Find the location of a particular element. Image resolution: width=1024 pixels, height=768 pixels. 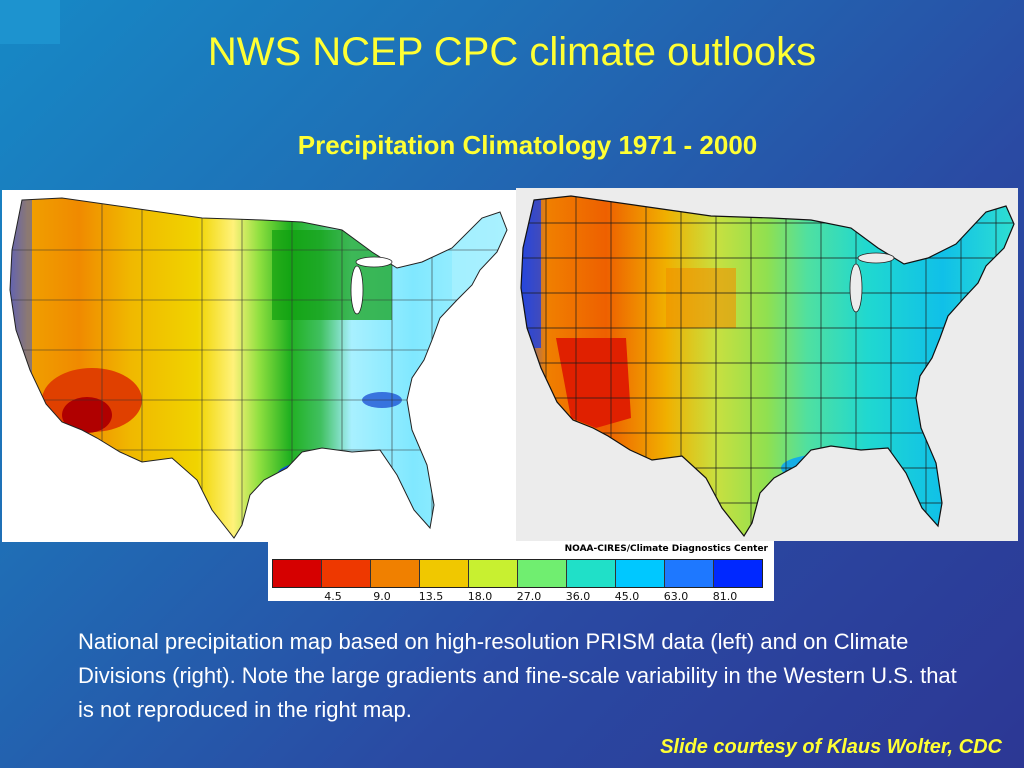

legend-swatches is located at coordinates (517, 573).